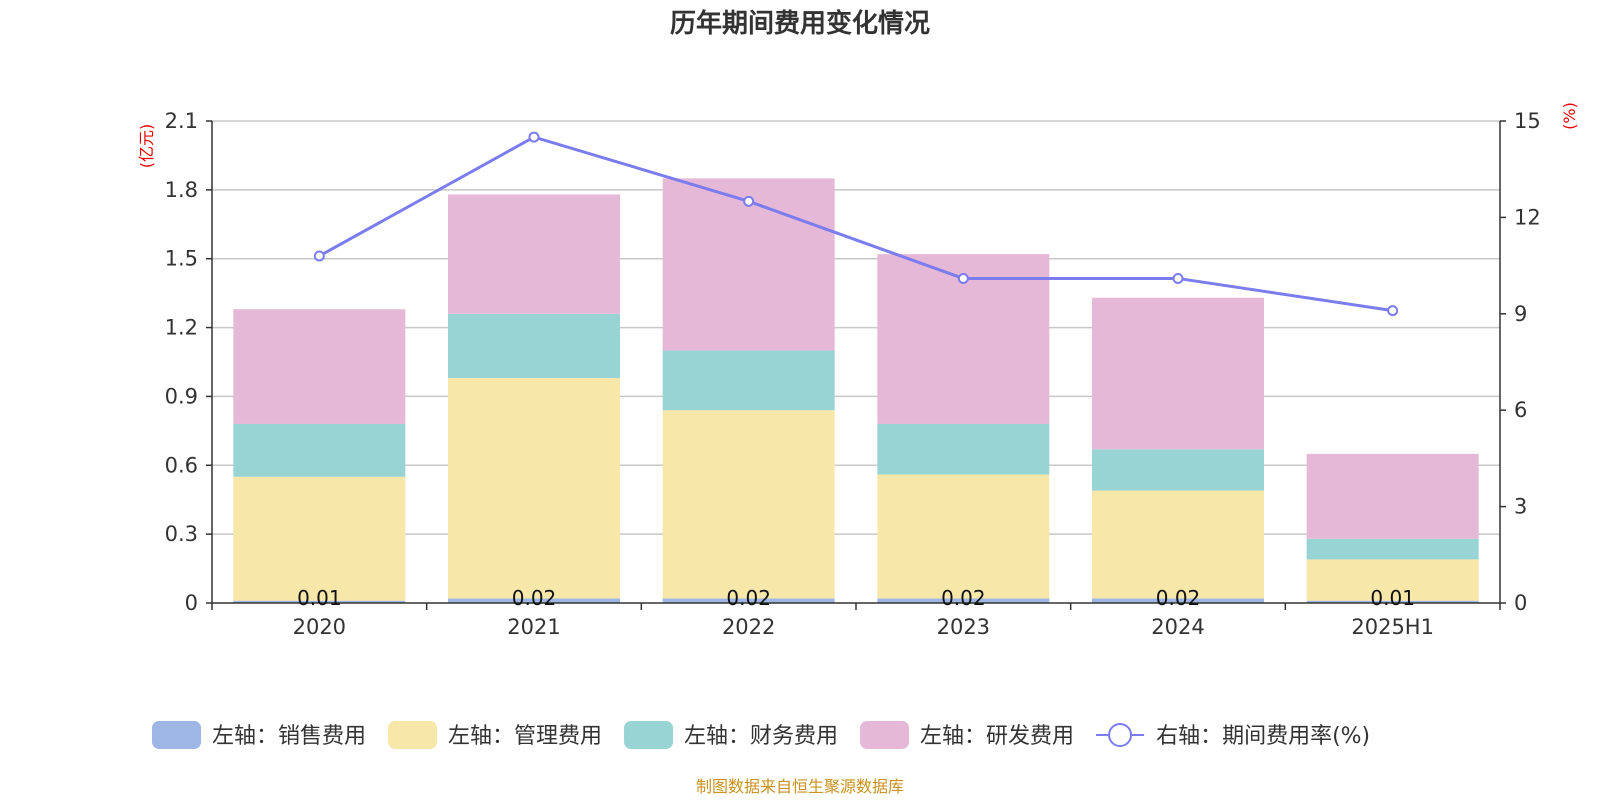 The height and width of the screenshot is (800, 1600). Describe the element at coordinates (800, 786) in the screenshot. I see `source-note: 制图数据来自恒生聚源数据库` at that location.